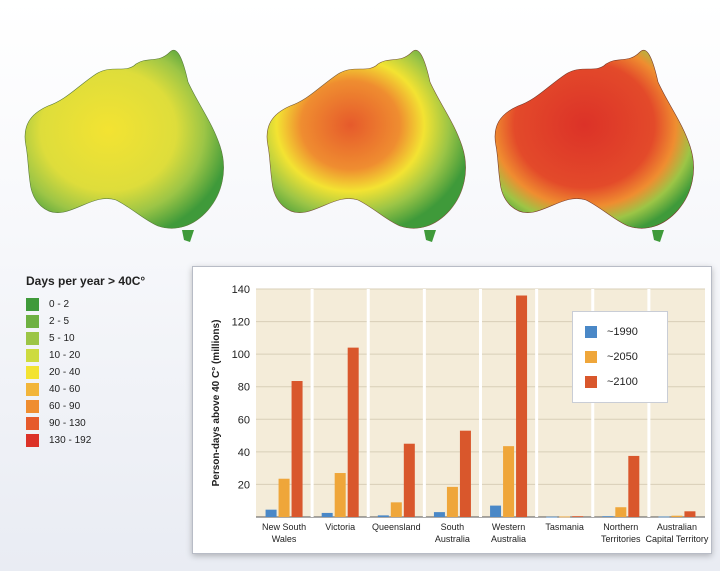  What do you see at coordinates (111, 389) in the screenshot?
I see `legend-item: 40 - 60` at bounding box center [111, 389].